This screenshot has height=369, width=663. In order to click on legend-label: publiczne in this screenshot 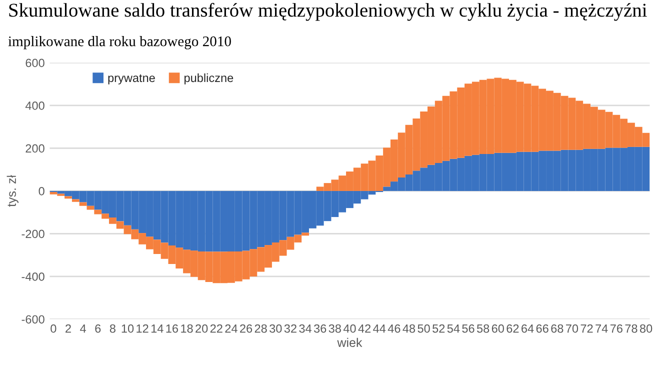, I will do `click(209, 78)`.